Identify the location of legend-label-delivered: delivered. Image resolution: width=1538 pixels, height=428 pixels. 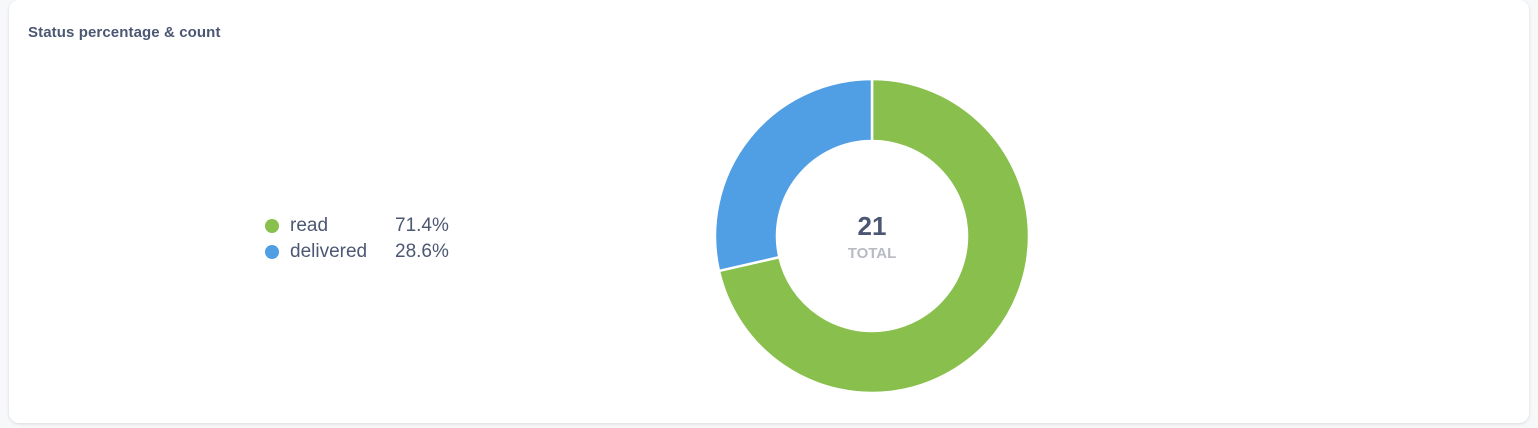
(329, 251).